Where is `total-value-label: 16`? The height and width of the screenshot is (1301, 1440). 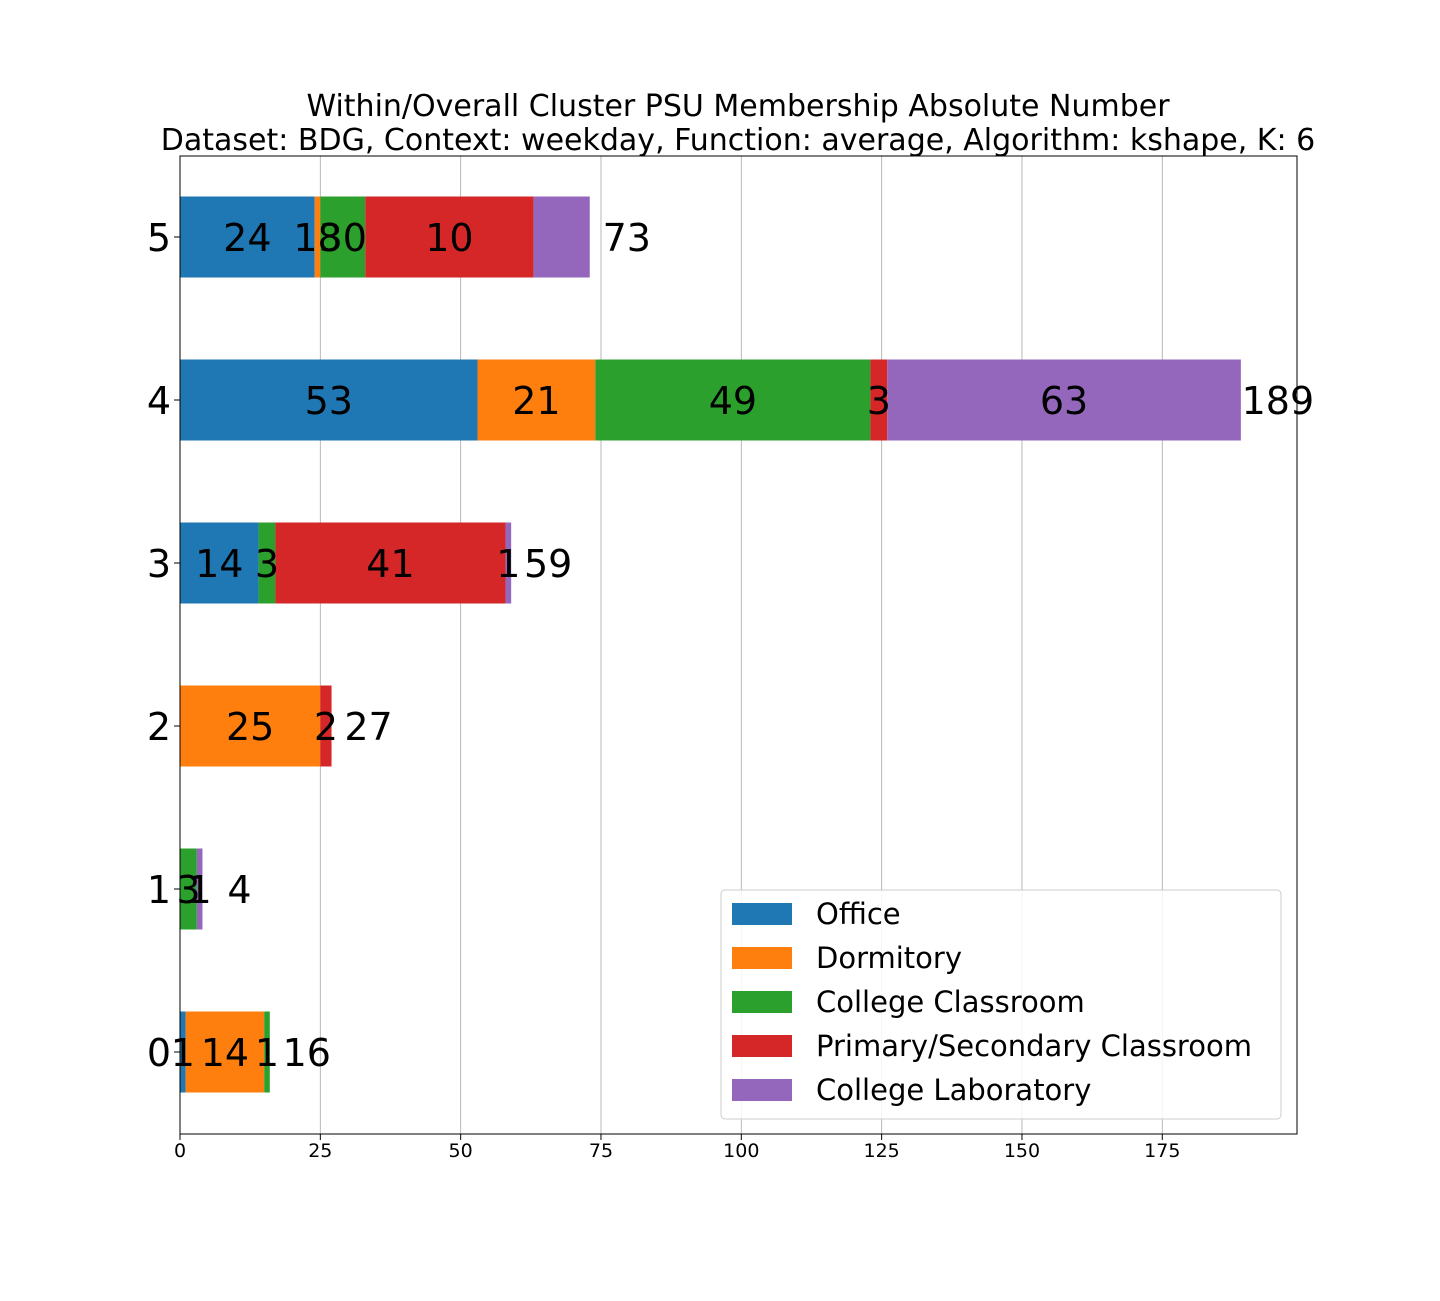
total-value-label: 16 is located at coordinates (307, 1053).